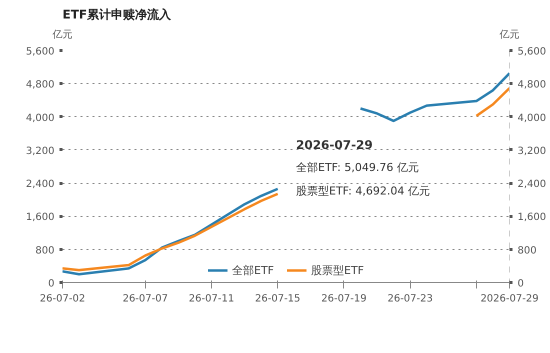 The image size is (550, 353). I want to click on y2-tick-label: 2,400, so click(532, 184).